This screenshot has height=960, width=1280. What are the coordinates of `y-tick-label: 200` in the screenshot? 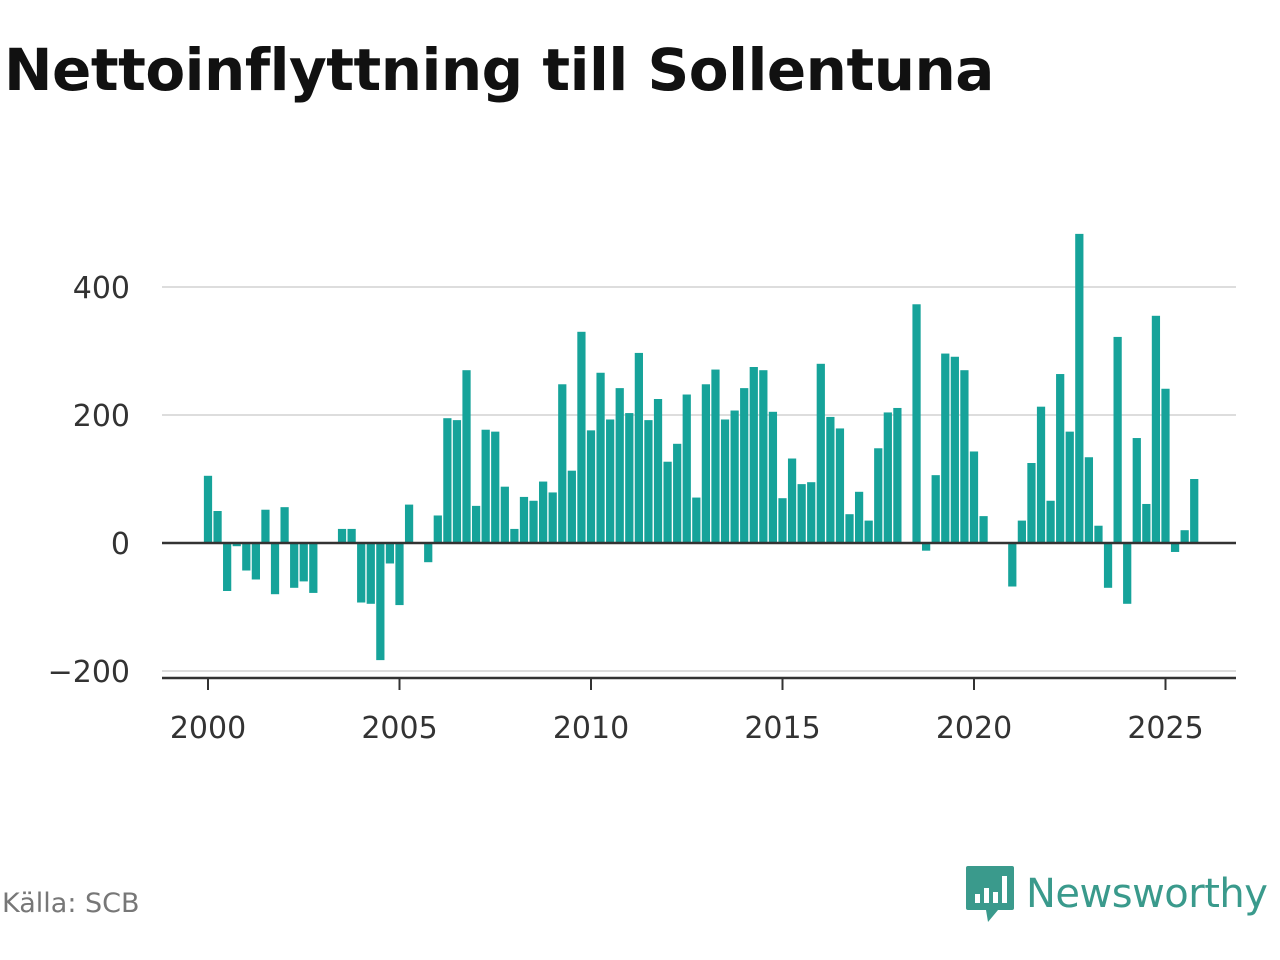 It's located at (101, 416).